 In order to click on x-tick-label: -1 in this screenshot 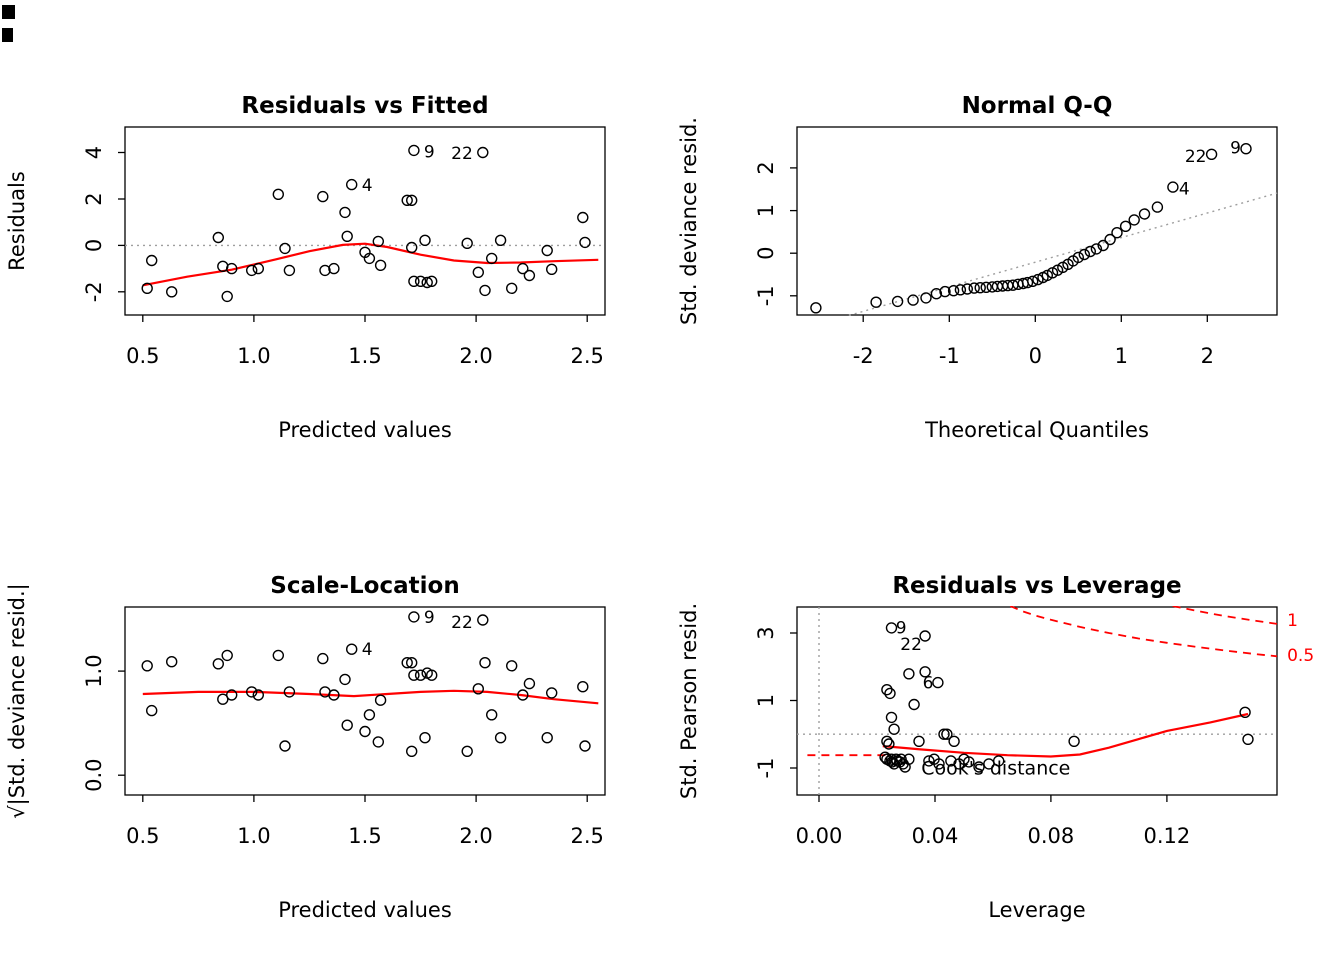, I will do `click(949, 356)`.